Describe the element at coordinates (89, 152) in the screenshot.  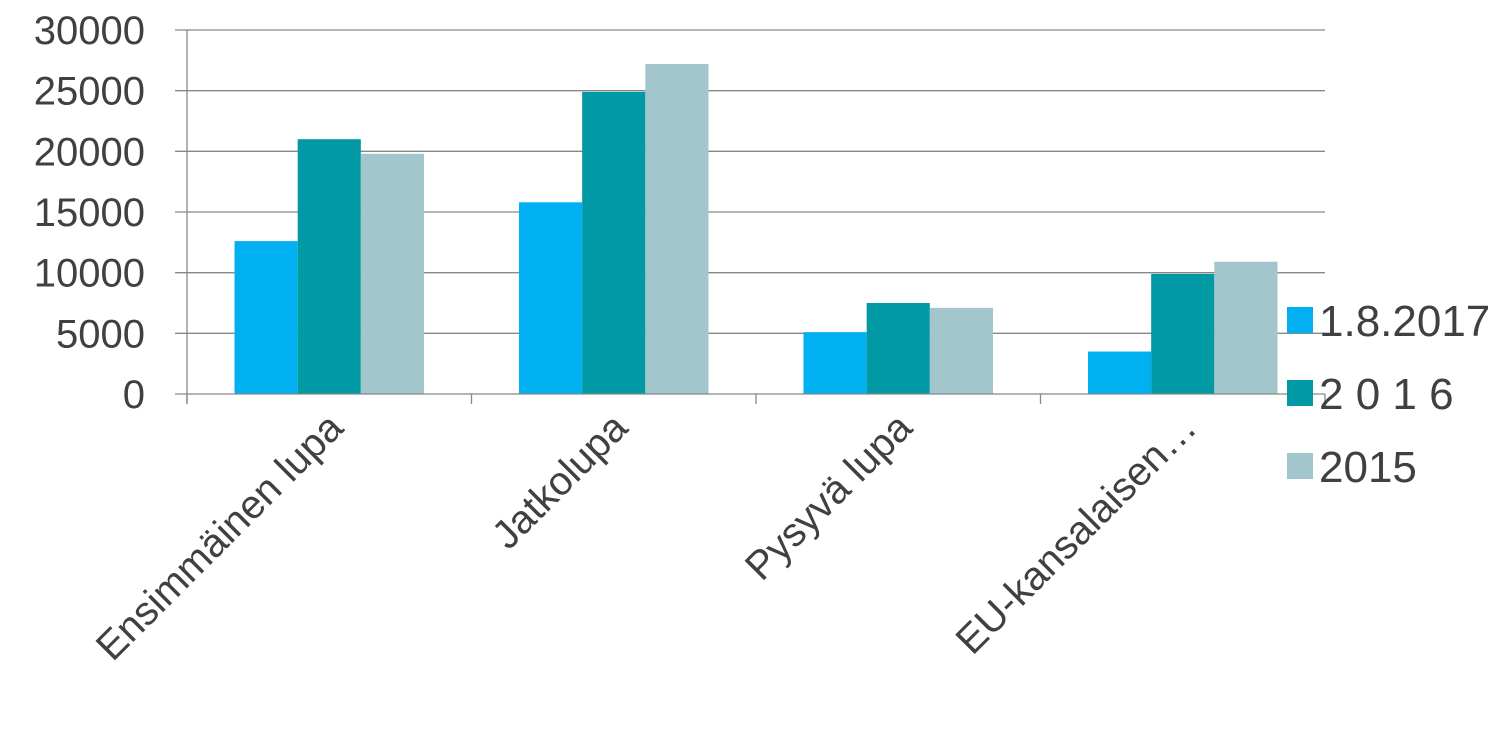
I see `y-tick-label: 20000` at that location.